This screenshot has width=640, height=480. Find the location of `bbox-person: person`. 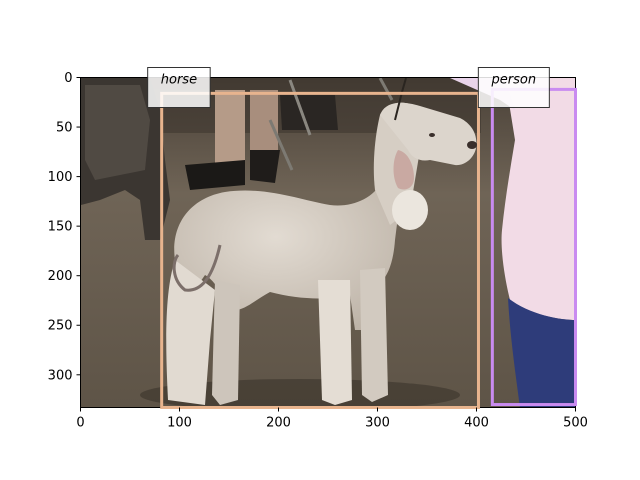

bbox-person: person is located at coordinates (527, 237).